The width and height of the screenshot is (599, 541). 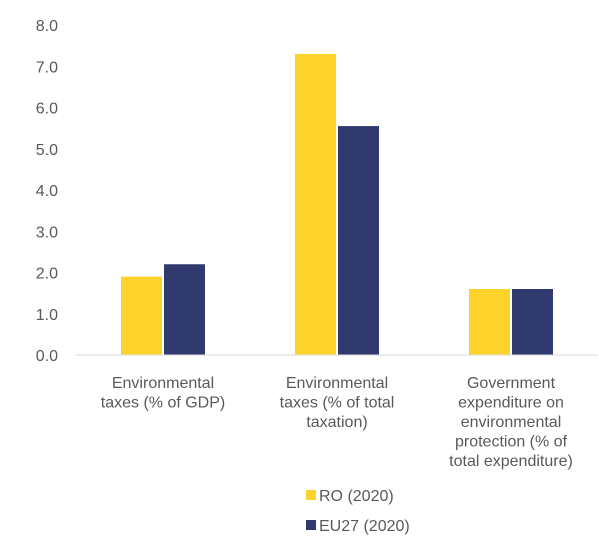 I want to click on y-tick-label: 4.0, so click(x=47, y=191).